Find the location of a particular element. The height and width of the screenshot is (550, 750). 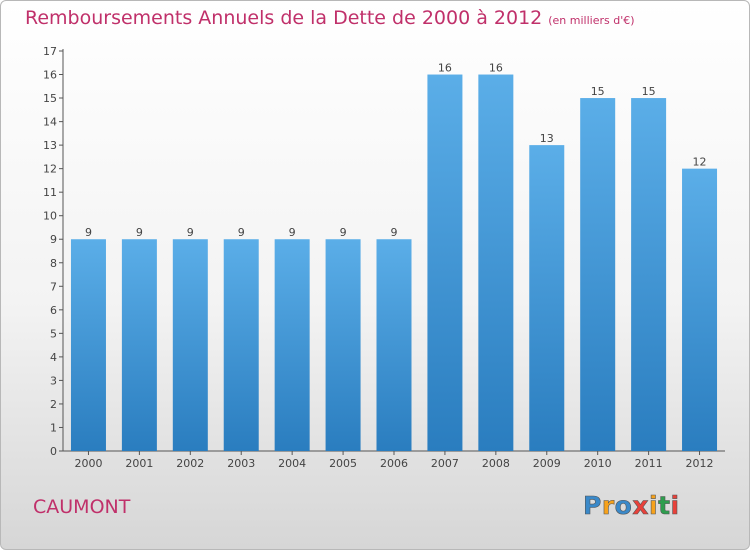

logo-letter: o is located at coordinates (623, 506).